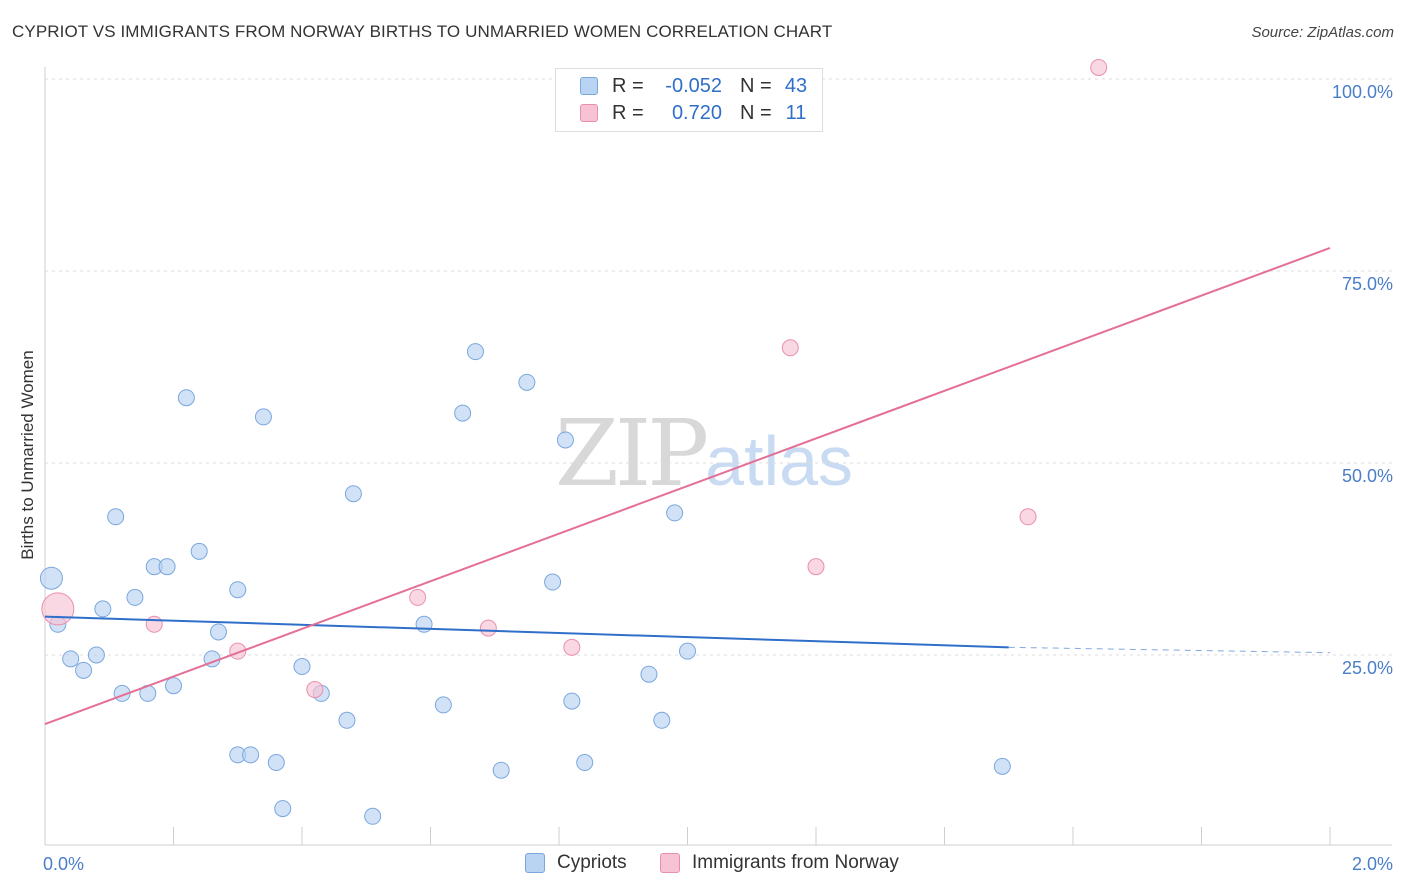 The height and width of the screenshot is (892, 1406). What do you see at coordinates (526, 632) in the screenshot?
I see `cypriot-trend-line` at bounding box center [526, 632].